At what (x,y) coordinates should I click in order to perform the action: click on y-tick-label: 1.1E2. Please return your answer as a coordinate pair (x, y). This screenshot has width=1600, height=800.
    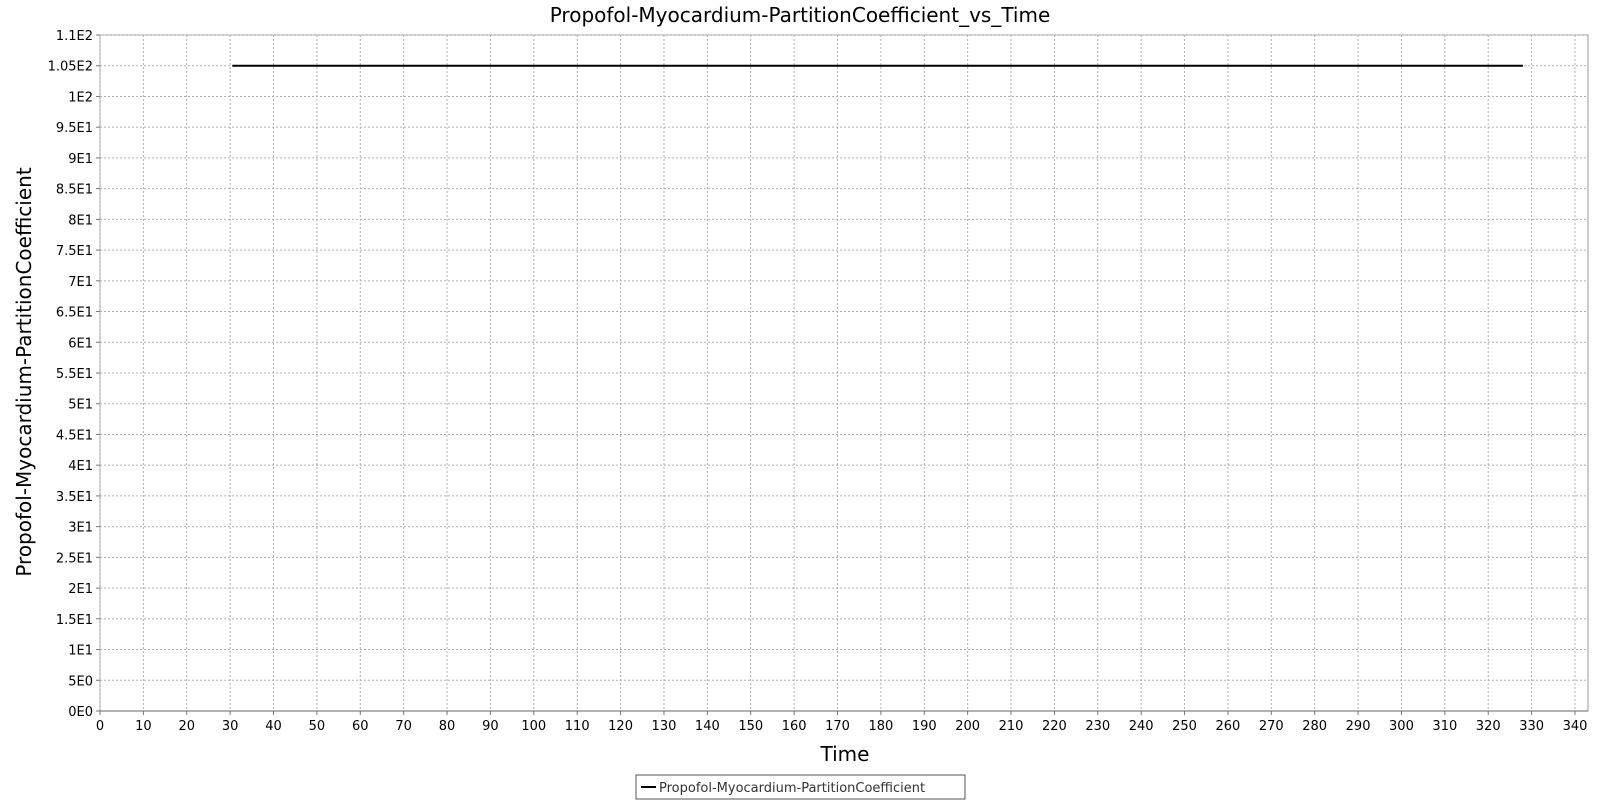
    Looking at the image, I should click on (74, 36).